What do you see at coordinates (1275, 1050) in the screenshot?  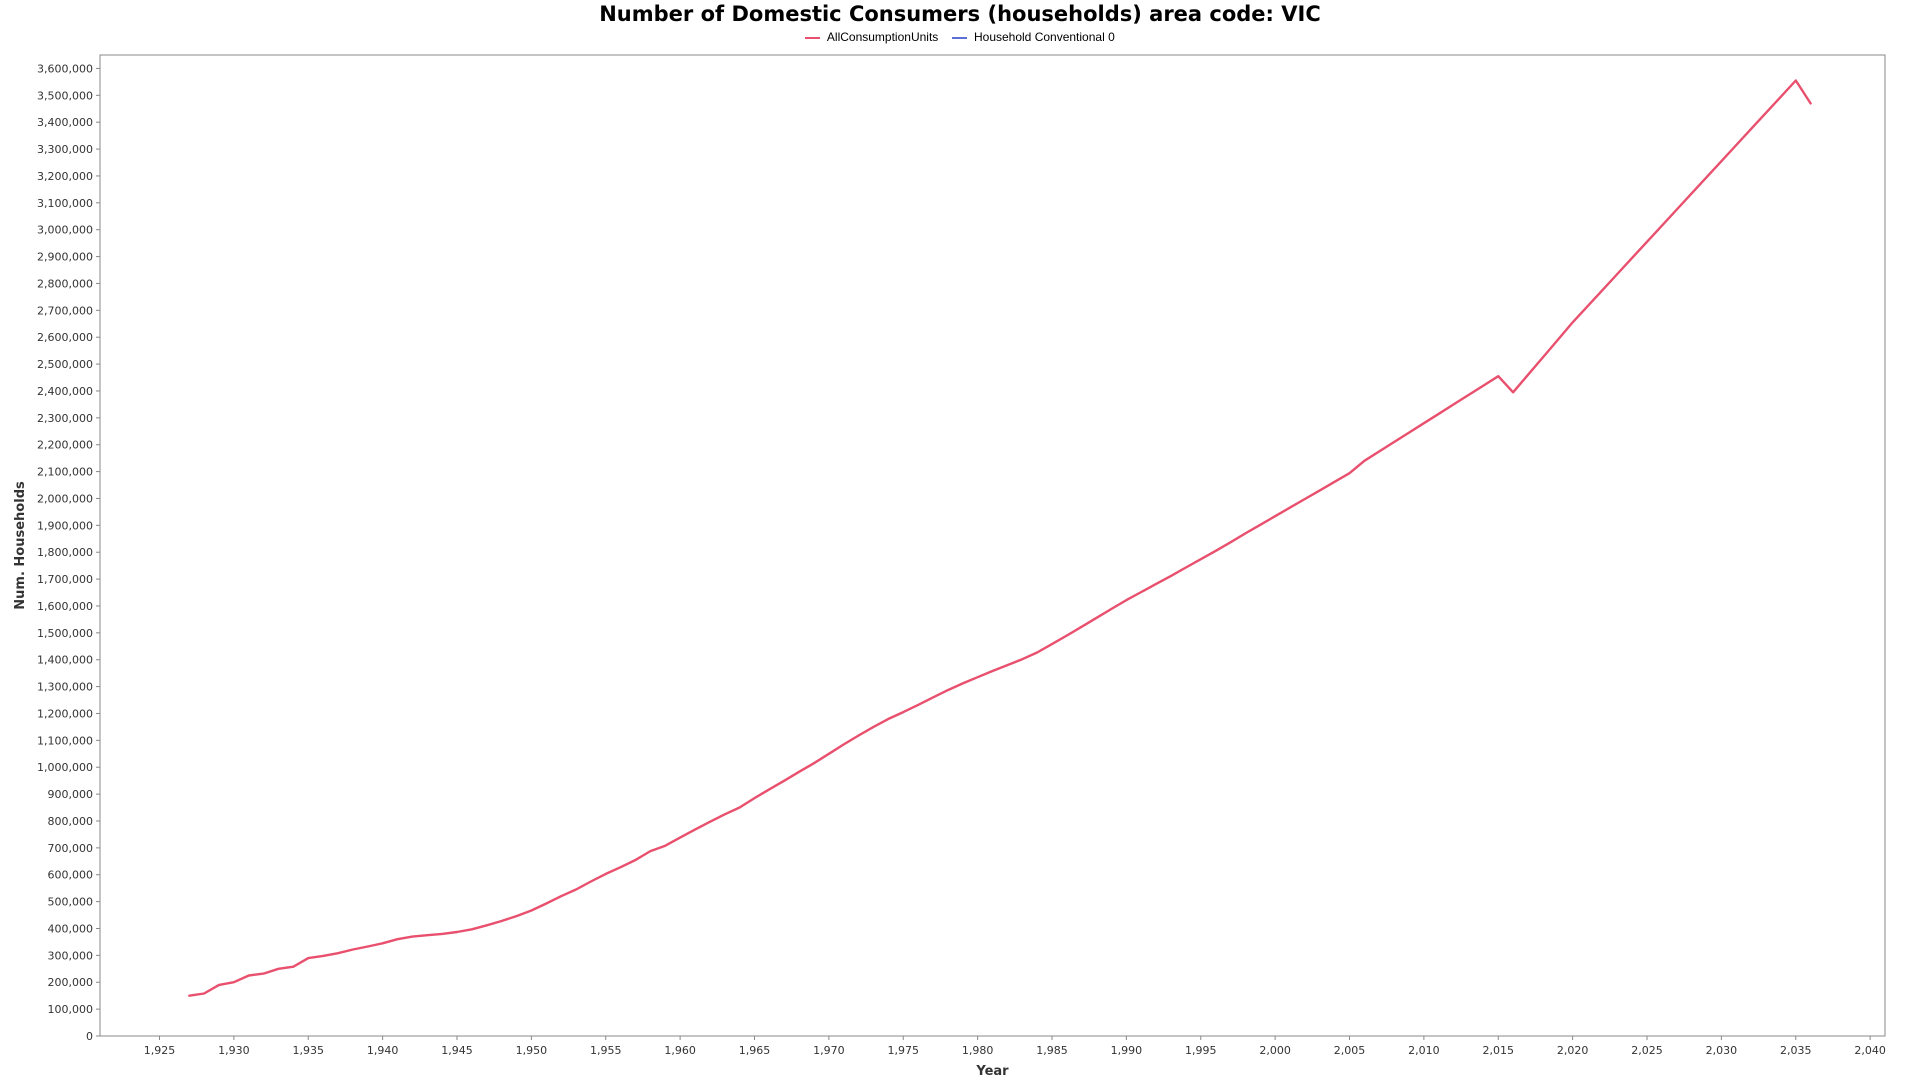 I see `x-tick-label: 2,000` at bounding box center [1275, 1050].